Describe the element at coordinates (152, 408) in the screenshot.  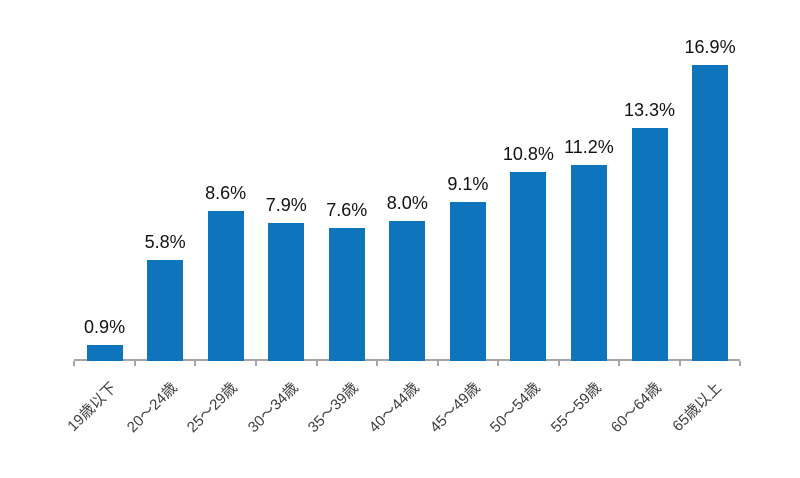
I see `category-label: 20～24歳` at that location.